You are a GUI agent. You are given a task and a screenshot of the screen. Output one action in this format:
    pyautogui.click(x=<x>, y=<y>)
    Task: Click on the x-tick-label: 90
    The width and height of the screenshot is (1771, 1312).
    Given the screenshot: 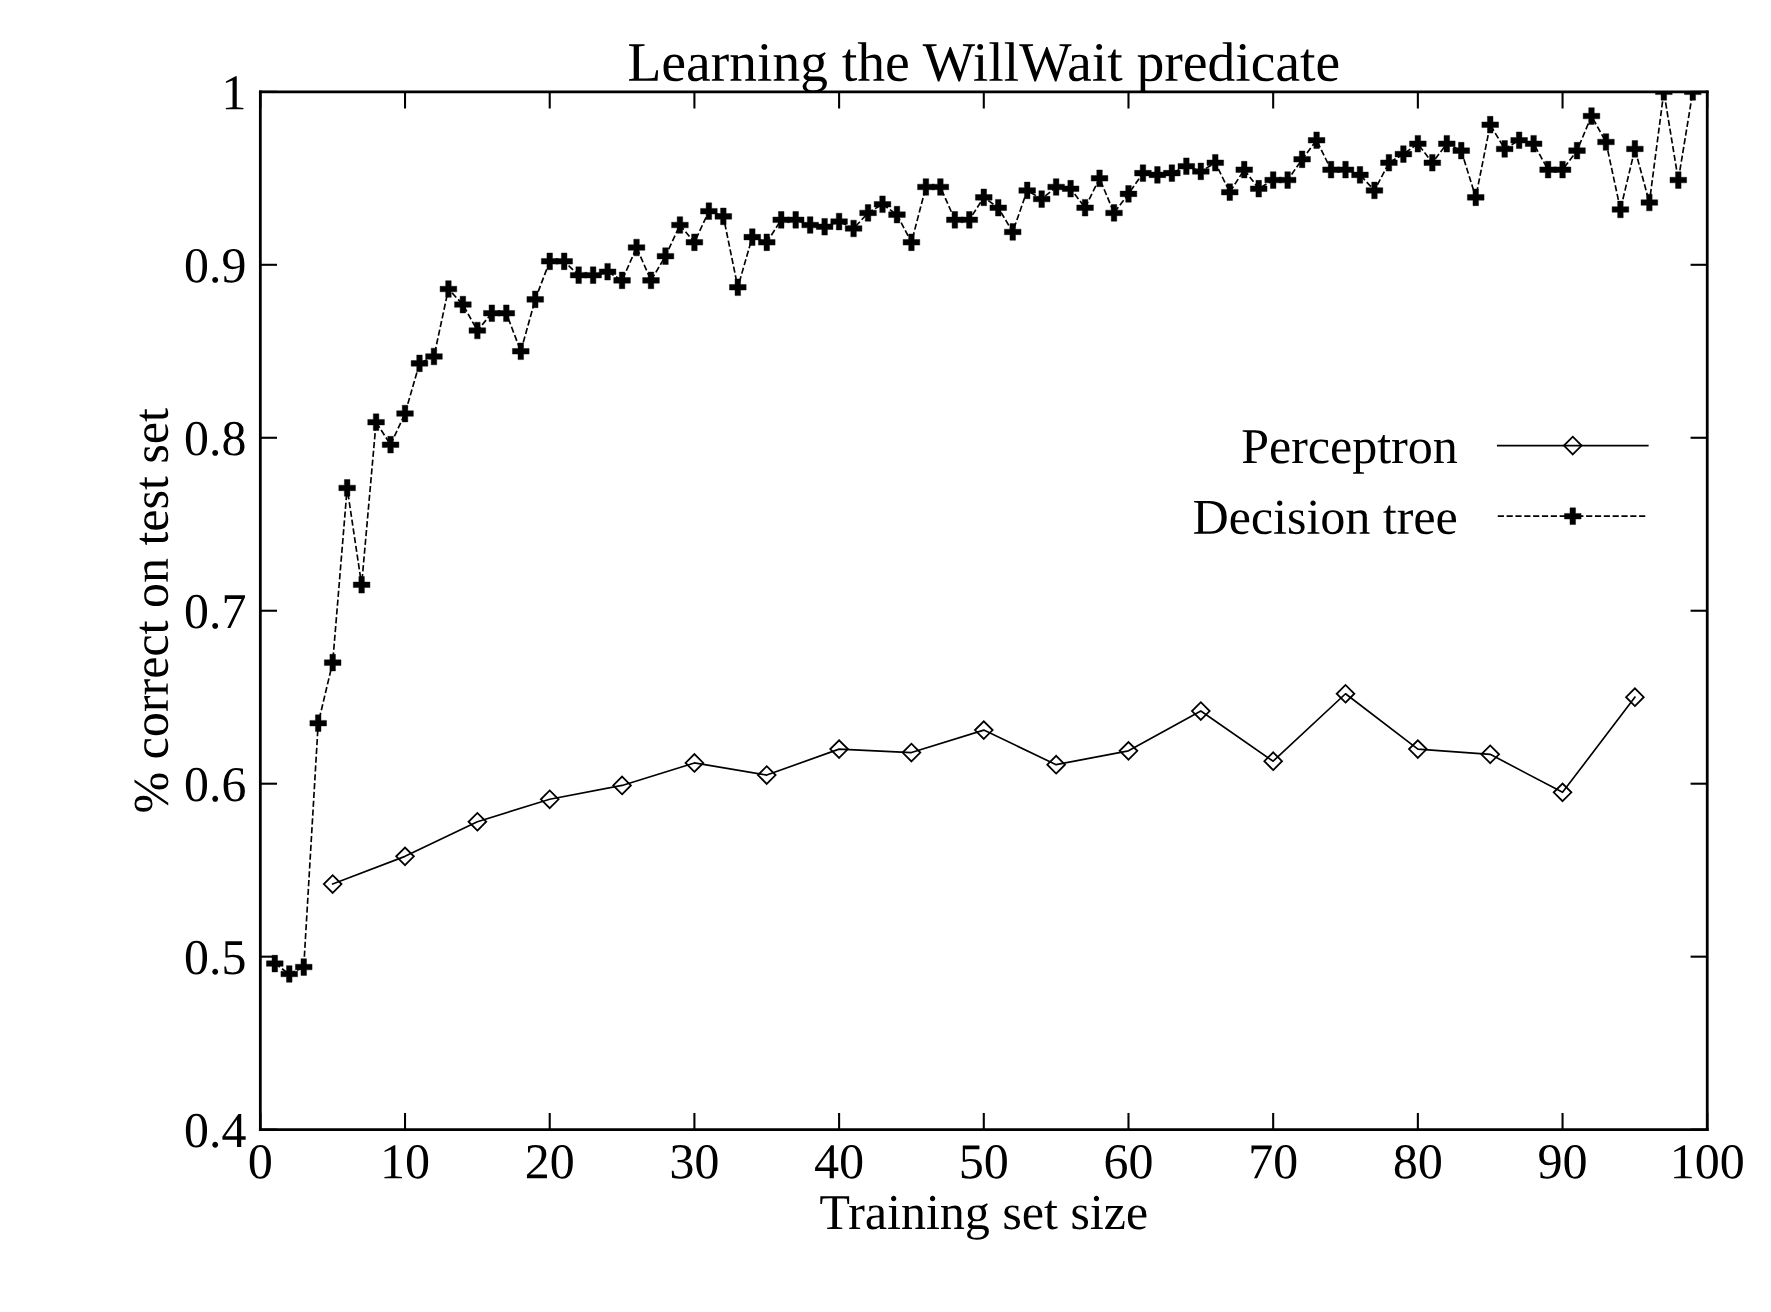 What is the action you would take?
    pyautogui.click(x=1562, y=1161)
    